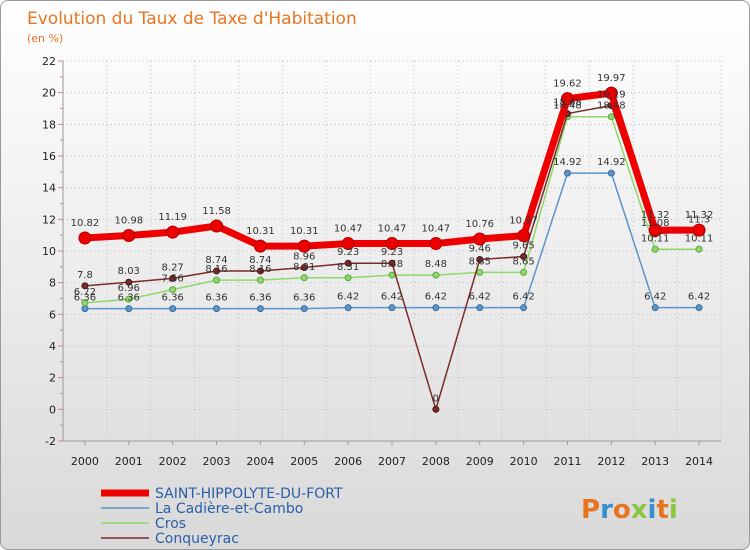  I want to click on x-tick-label: 2003, so click(217, 461).